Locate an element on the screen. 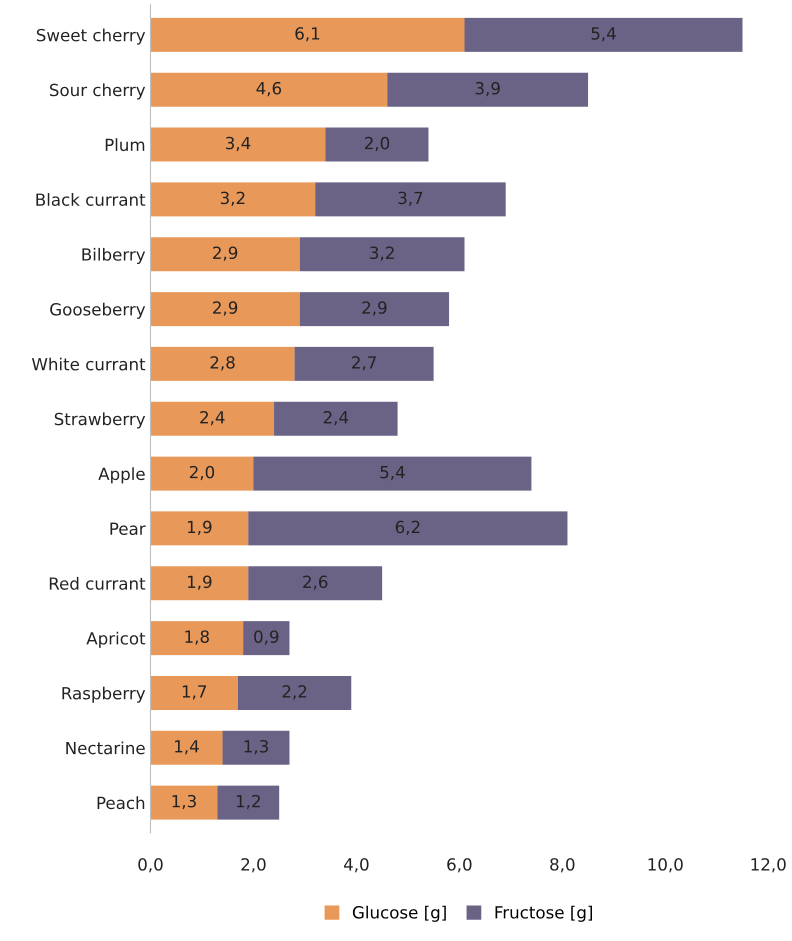 This screenshot has width=792, height=941. x-tick-label: 0,0 is located at coordinates (150, 865).